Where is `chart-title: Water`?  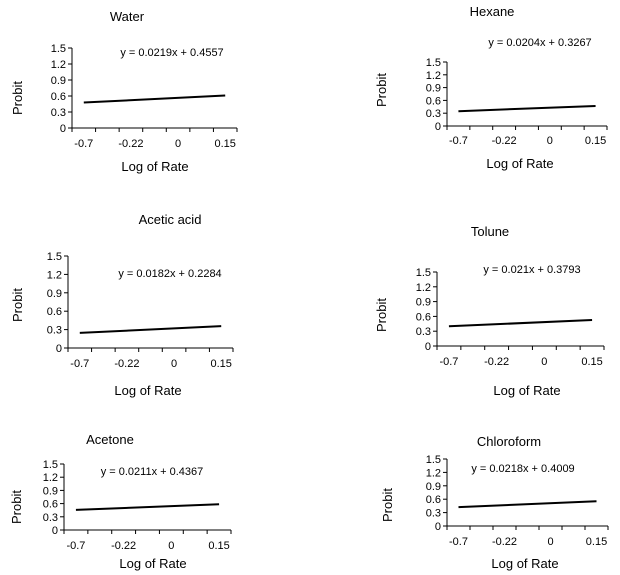
chart-title: Water is located at coordinates (127, 16).